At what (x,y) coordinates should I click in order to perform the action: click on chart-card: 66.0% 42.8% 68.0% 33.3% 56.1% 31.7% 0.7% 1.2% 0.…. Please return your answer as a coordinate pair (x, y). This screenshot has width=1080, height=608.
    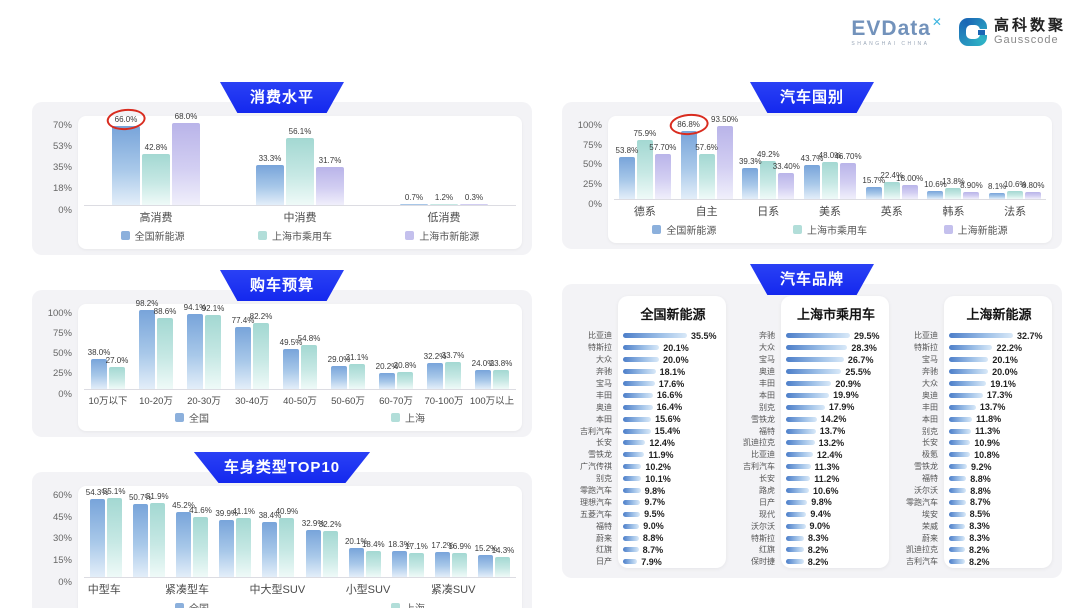
    Looking at the image, I should click on (300, 180).